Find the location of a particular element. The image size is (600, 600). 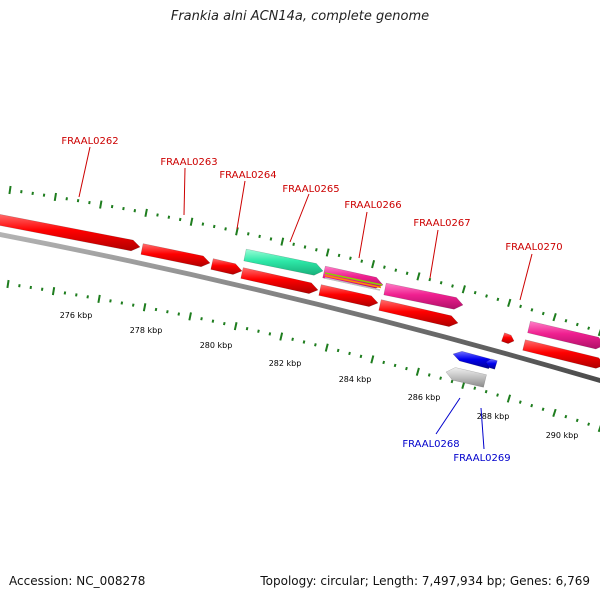

map-title: Frankia alni ACN14a, complete genome is located at coordinates (300, 16).